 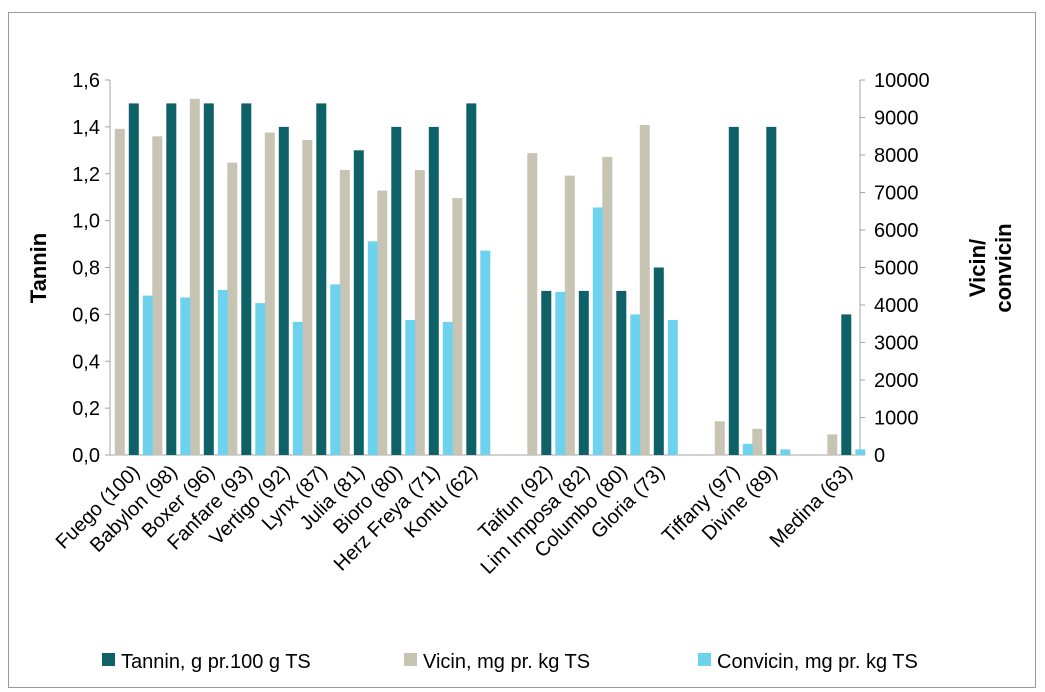 What do you see at coordinates (506, 662) in the screenshot?
I see `legend-label: Vicin, mg pr. kg TS` at bounding box center [506, 662].